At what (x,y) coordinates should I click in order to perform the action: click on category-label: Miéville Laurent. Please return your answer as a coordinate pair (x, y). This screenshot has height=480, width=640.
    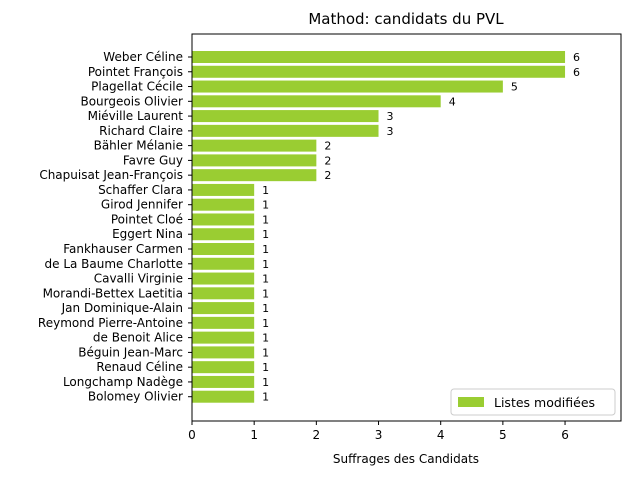
    Looking at the image, I should click on (136, 116).